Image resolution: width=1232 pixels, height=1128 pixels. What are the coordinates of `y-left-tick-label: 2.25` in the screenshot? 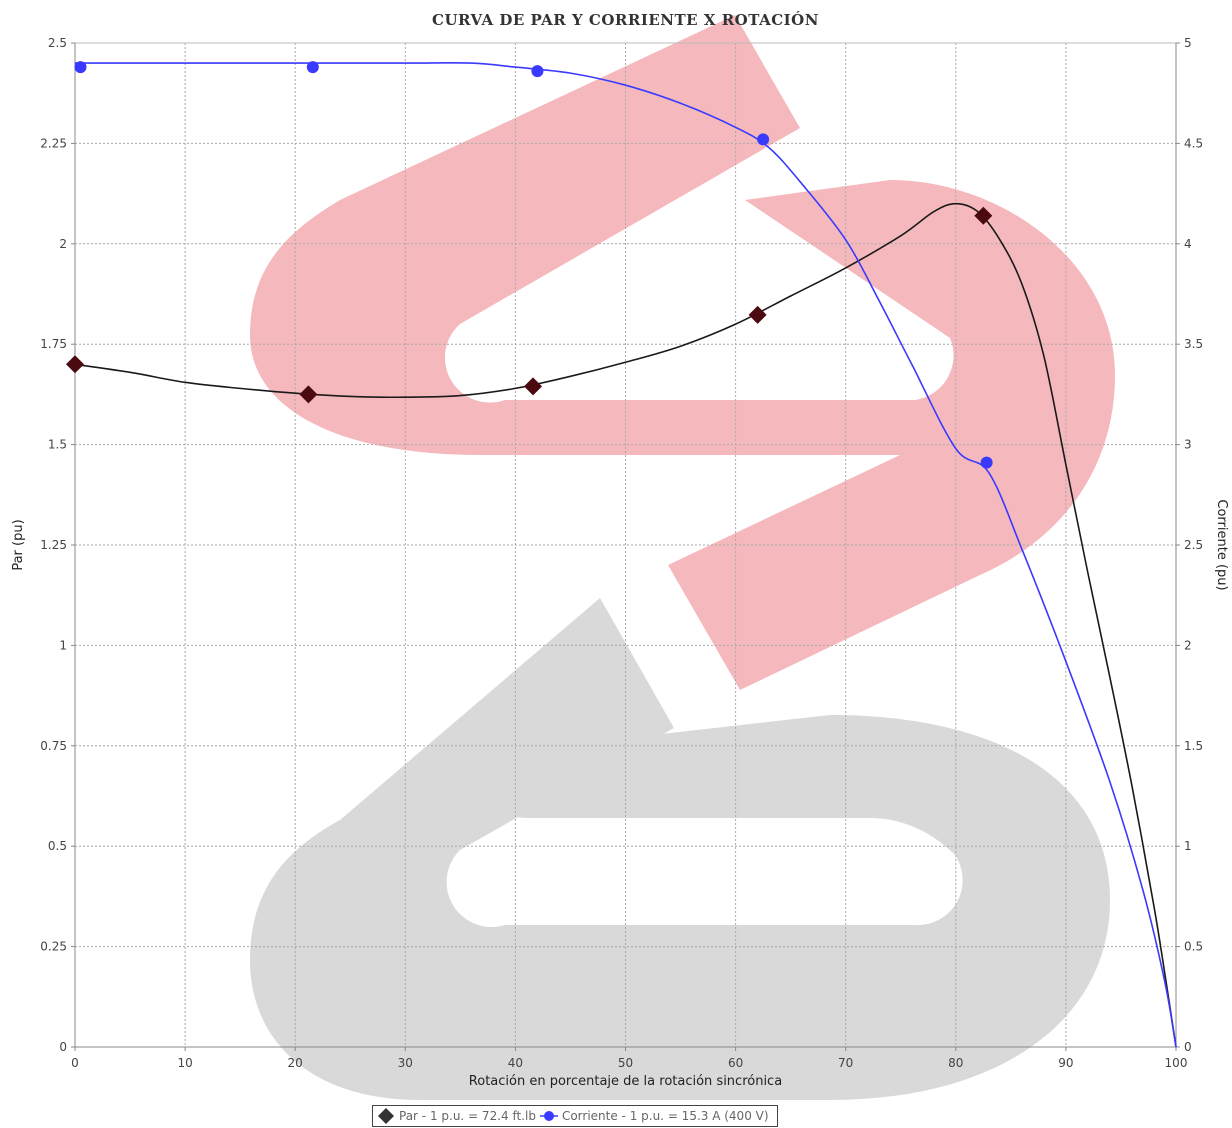 It's located at (53, 143).